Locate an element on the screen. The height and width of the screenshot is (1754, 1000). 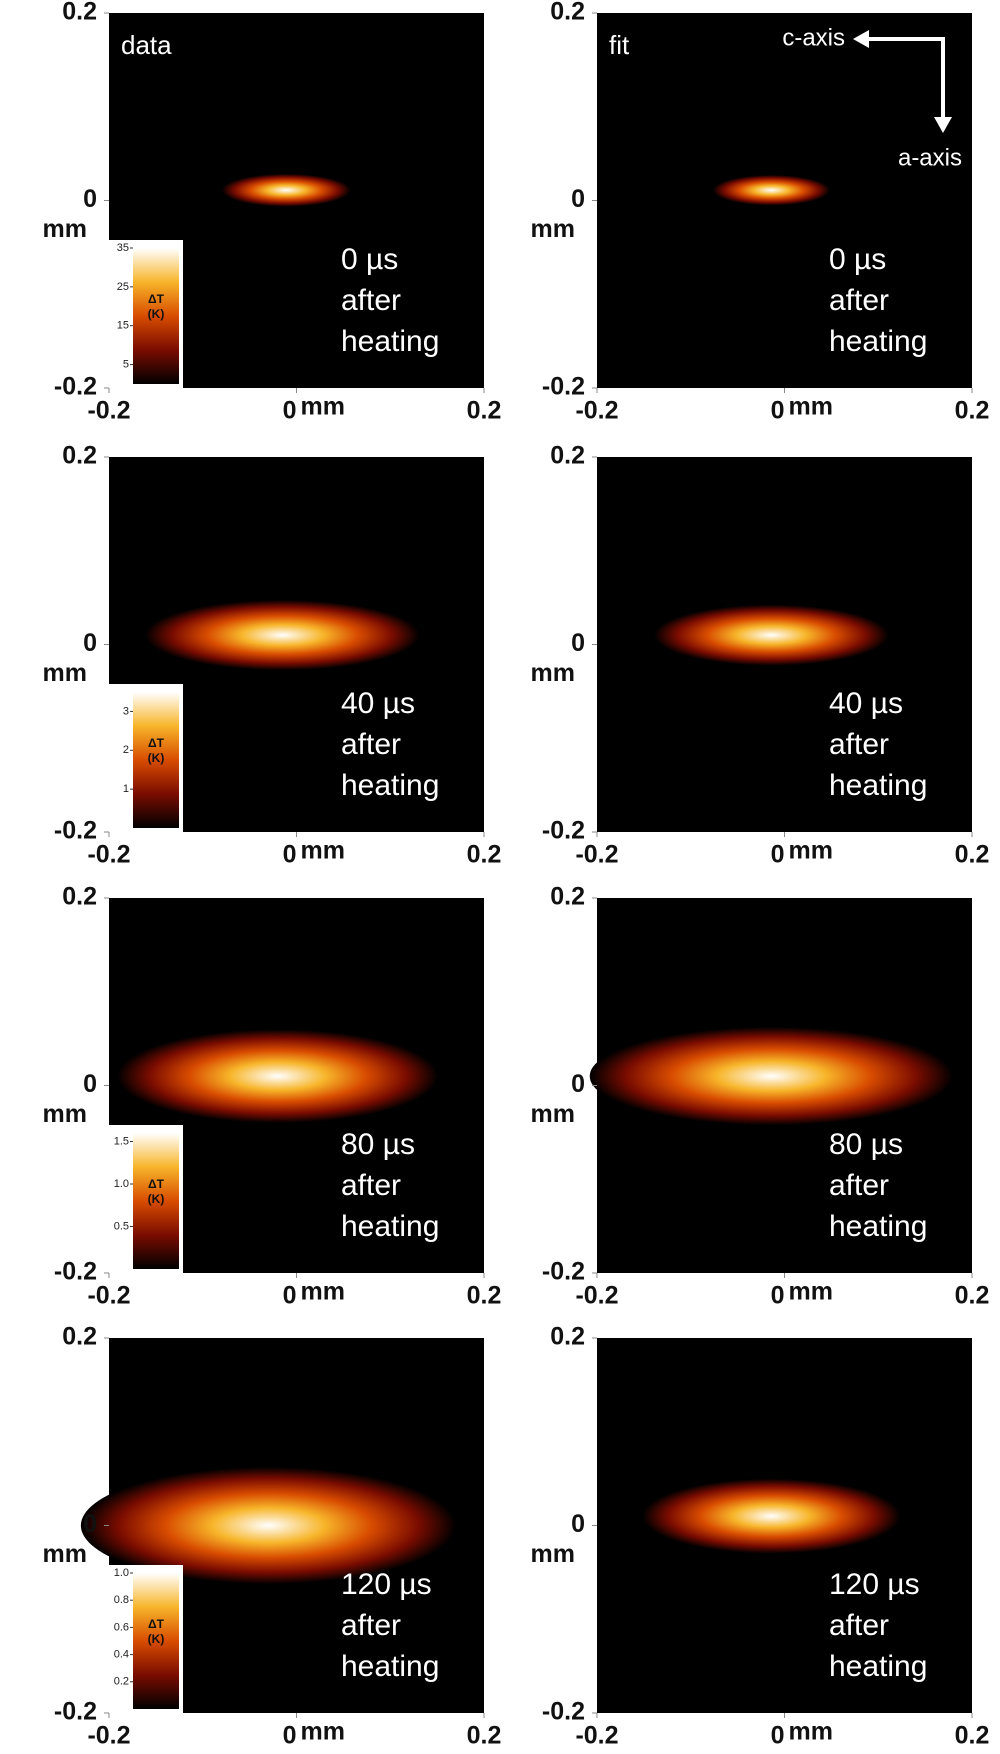
colorbar-tick-label: 0.5 is located at coordinates (121, 1226).